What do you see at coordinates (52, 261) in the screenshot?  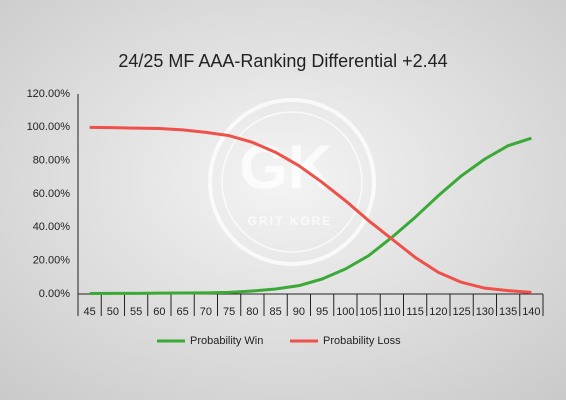 I see `y-tick-label: 20.00%` at bounding box center [52, 261].